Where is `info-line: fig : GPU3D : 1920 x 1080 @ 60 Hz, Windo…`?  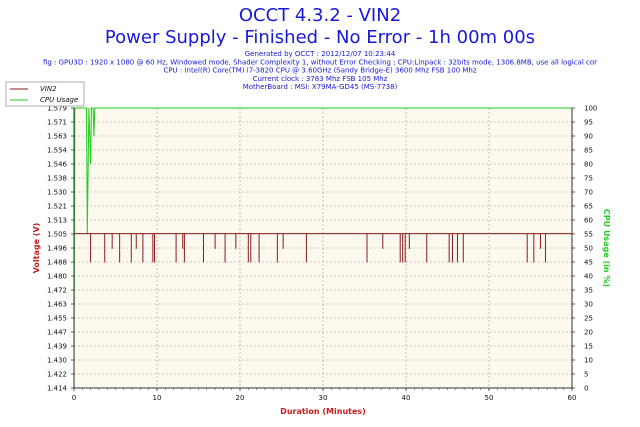 info-line: fig : GPU3D : 1920 x 1080 @ 60 Hz, Windo… is located at coordinates (320, 62).